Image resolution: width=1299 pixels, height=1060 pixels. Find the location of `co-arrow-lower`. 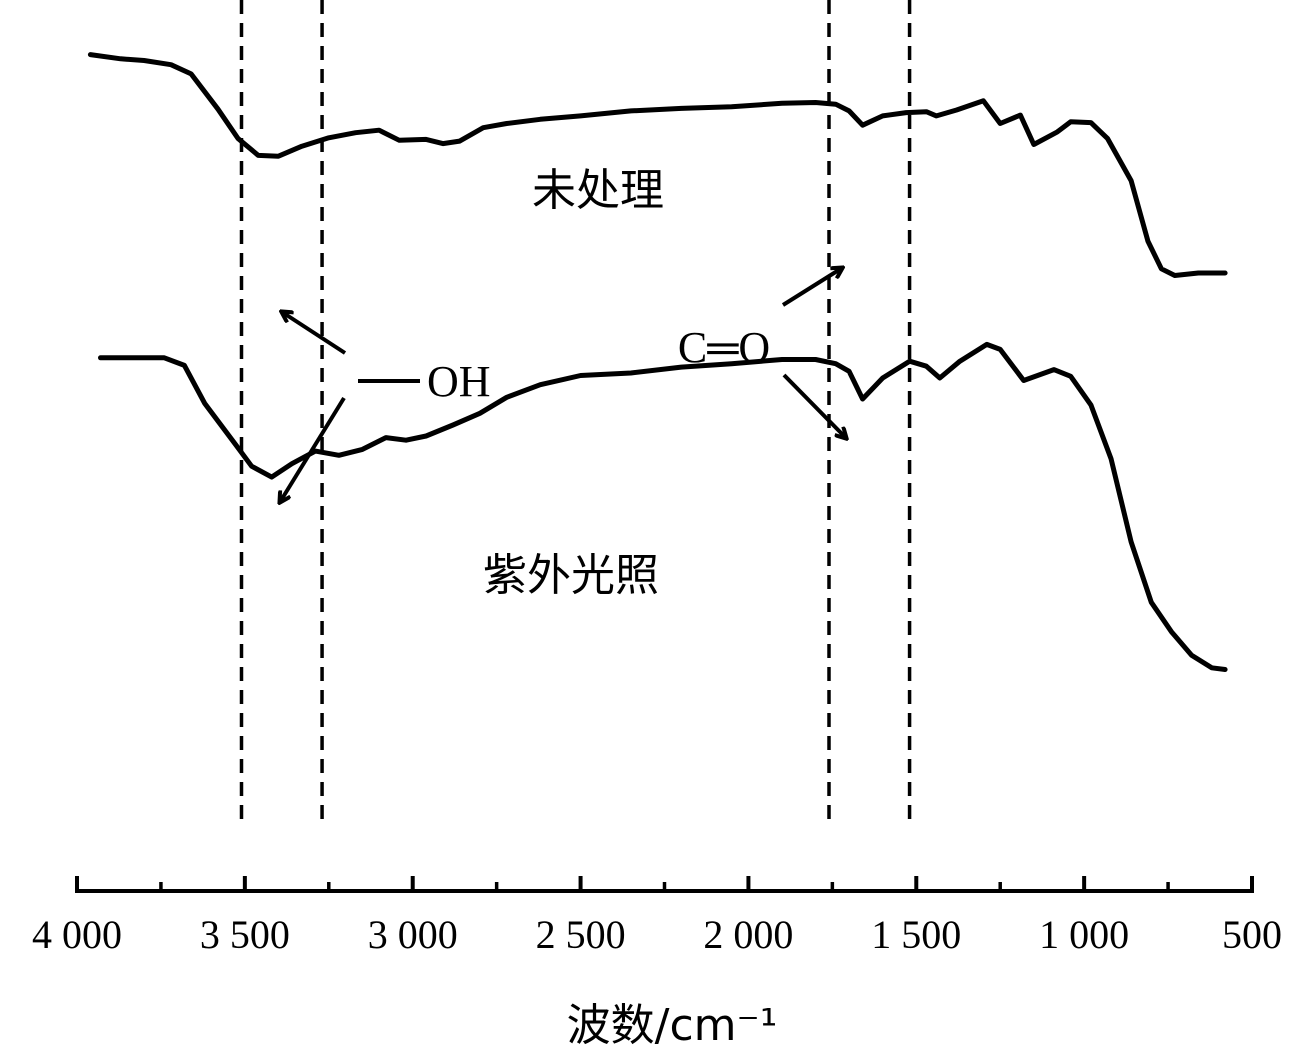

co-arrow-lower is located at coordinates (814, 405).